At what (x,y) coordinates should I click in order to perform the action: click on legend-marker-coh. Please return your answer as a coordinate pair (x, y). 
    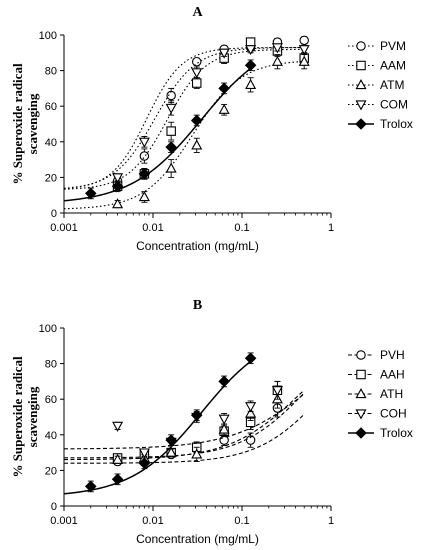
    Looking at the image, I should click on (361, 414).